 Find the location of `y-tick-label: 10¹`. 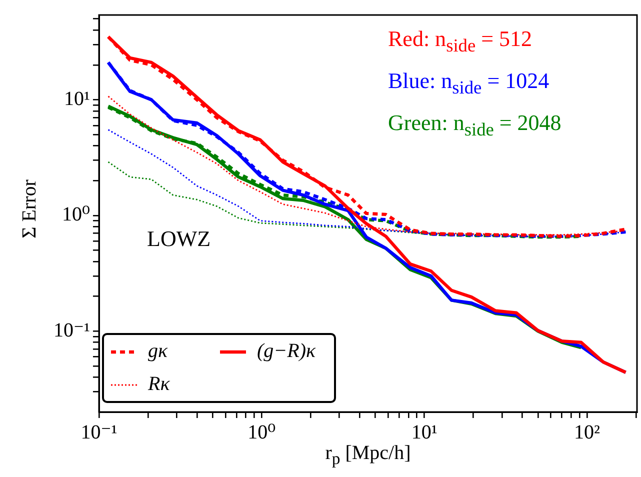

y-tick-label: 10¹ is located at coordinates (77, 99).